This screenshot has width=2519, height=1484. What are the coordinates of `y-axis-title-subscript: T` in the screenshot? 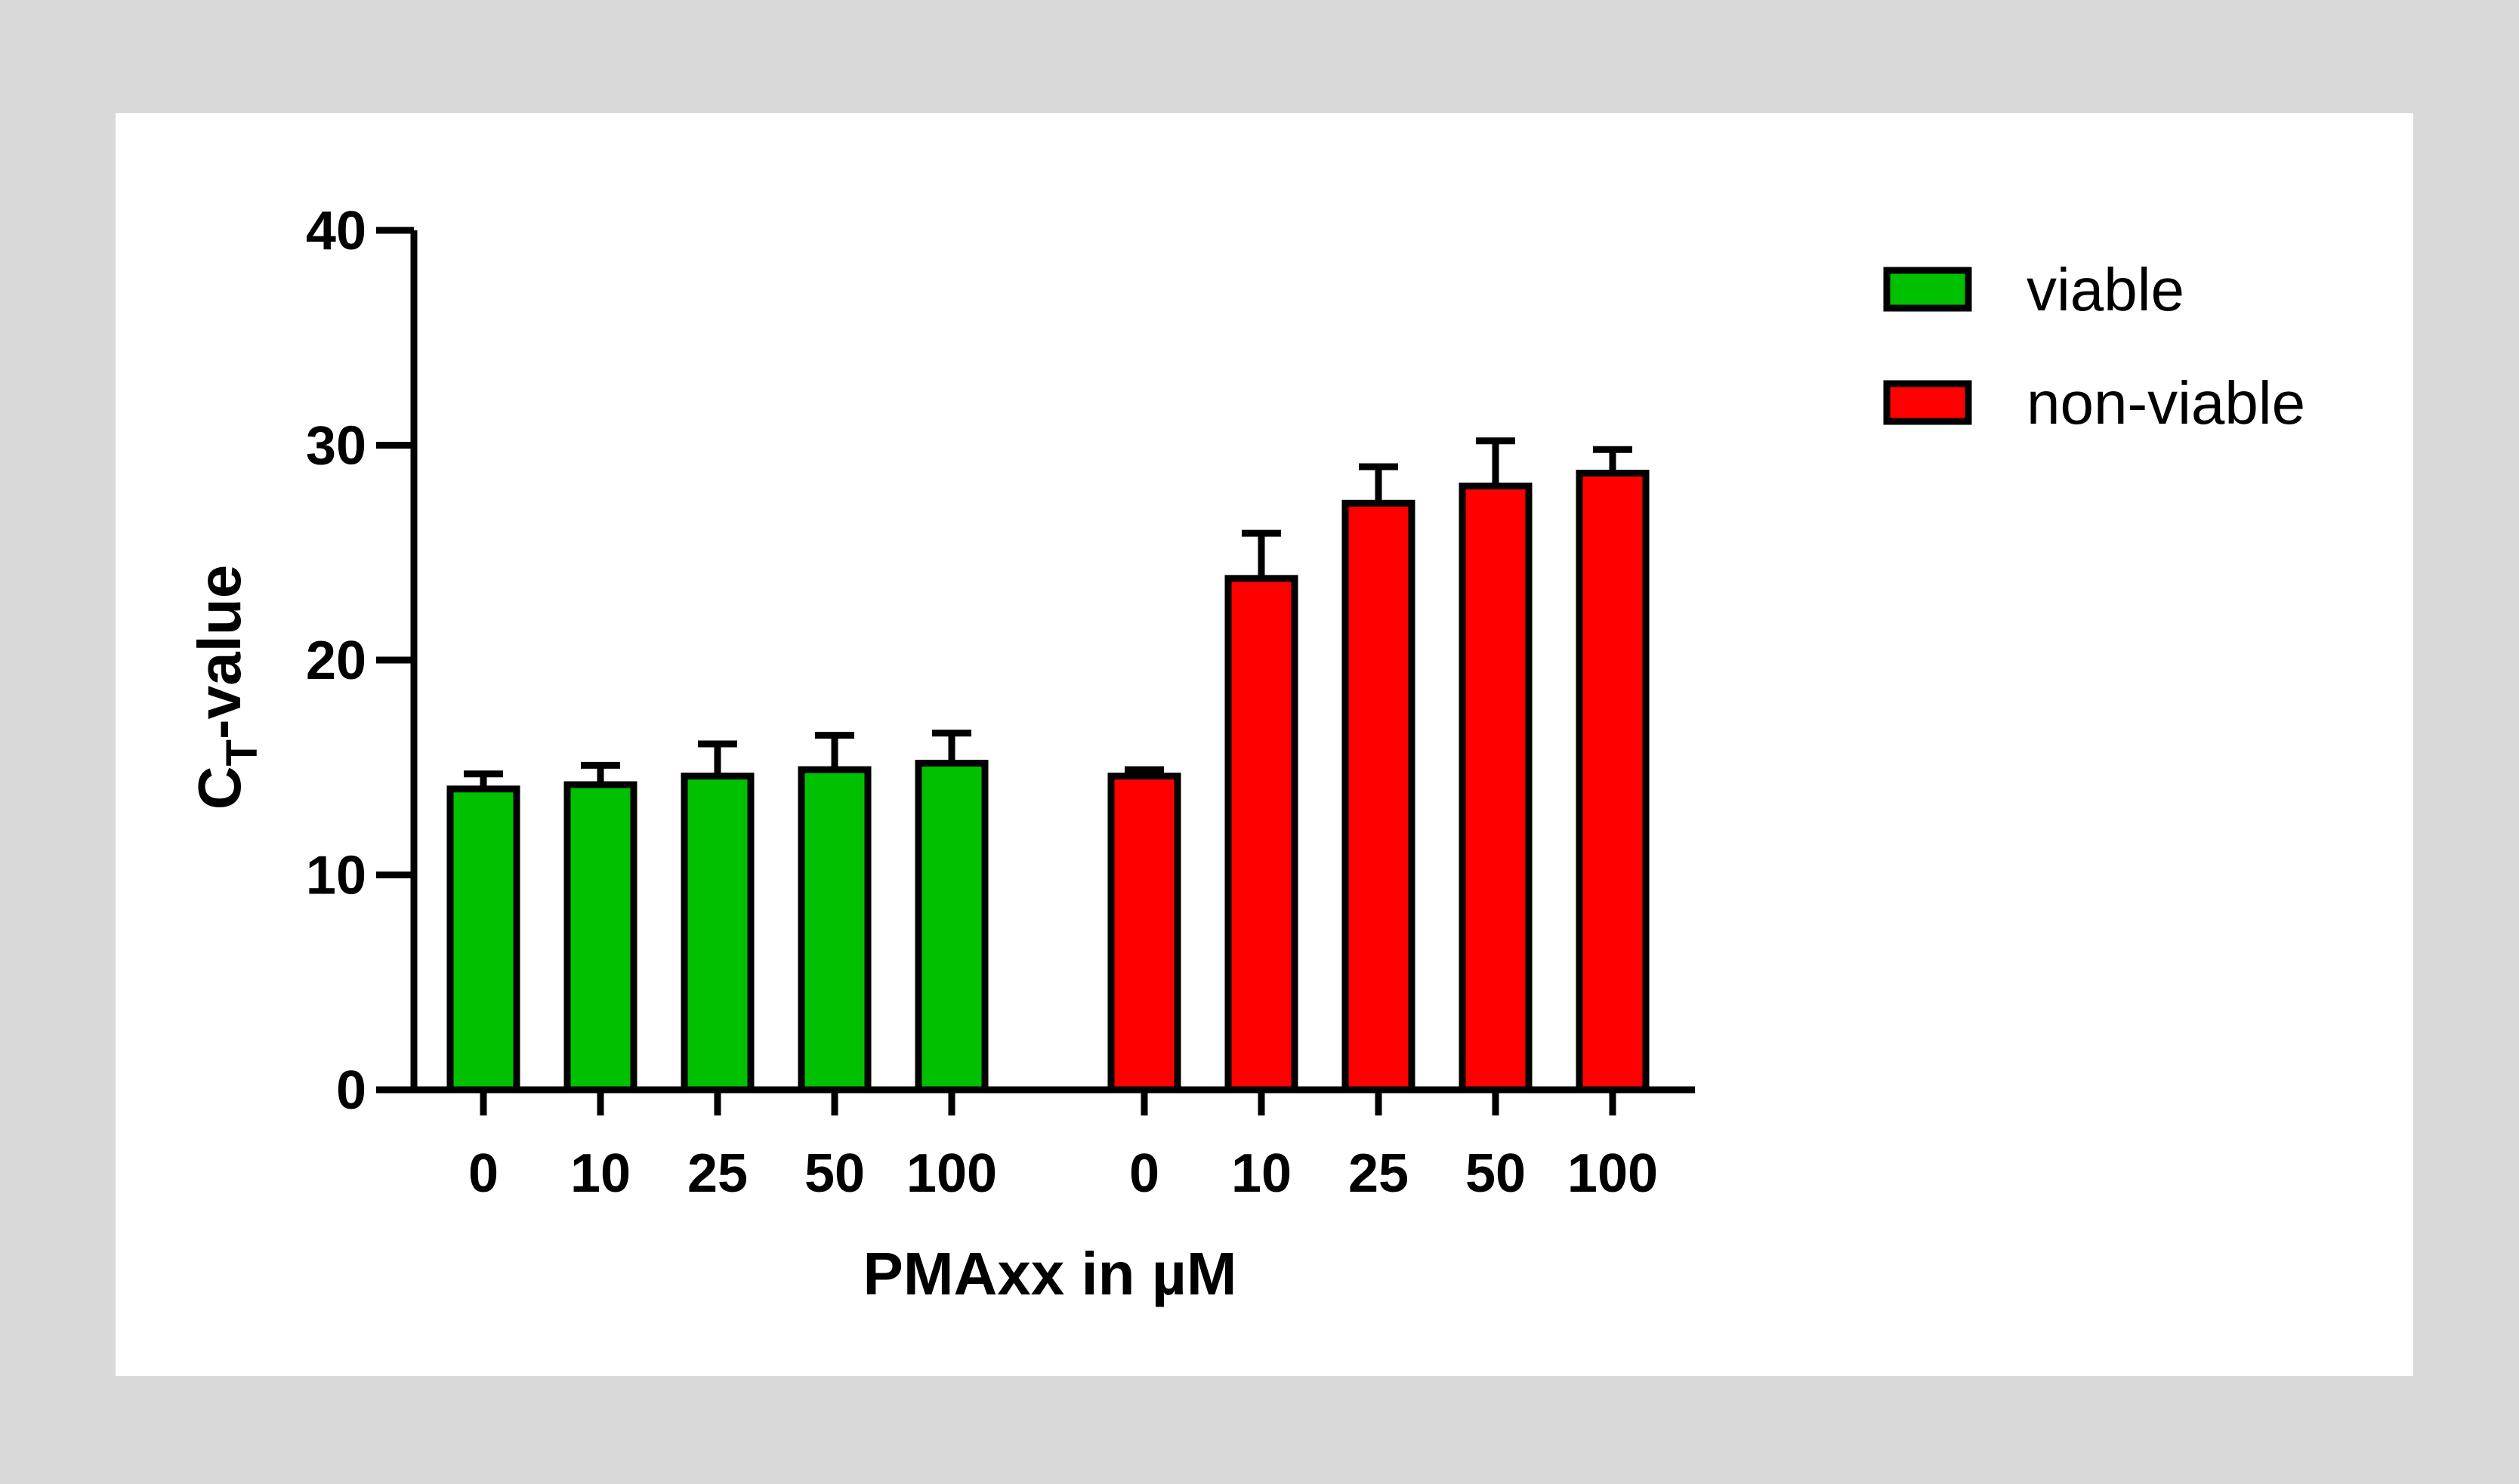 It's located at (243, 752).